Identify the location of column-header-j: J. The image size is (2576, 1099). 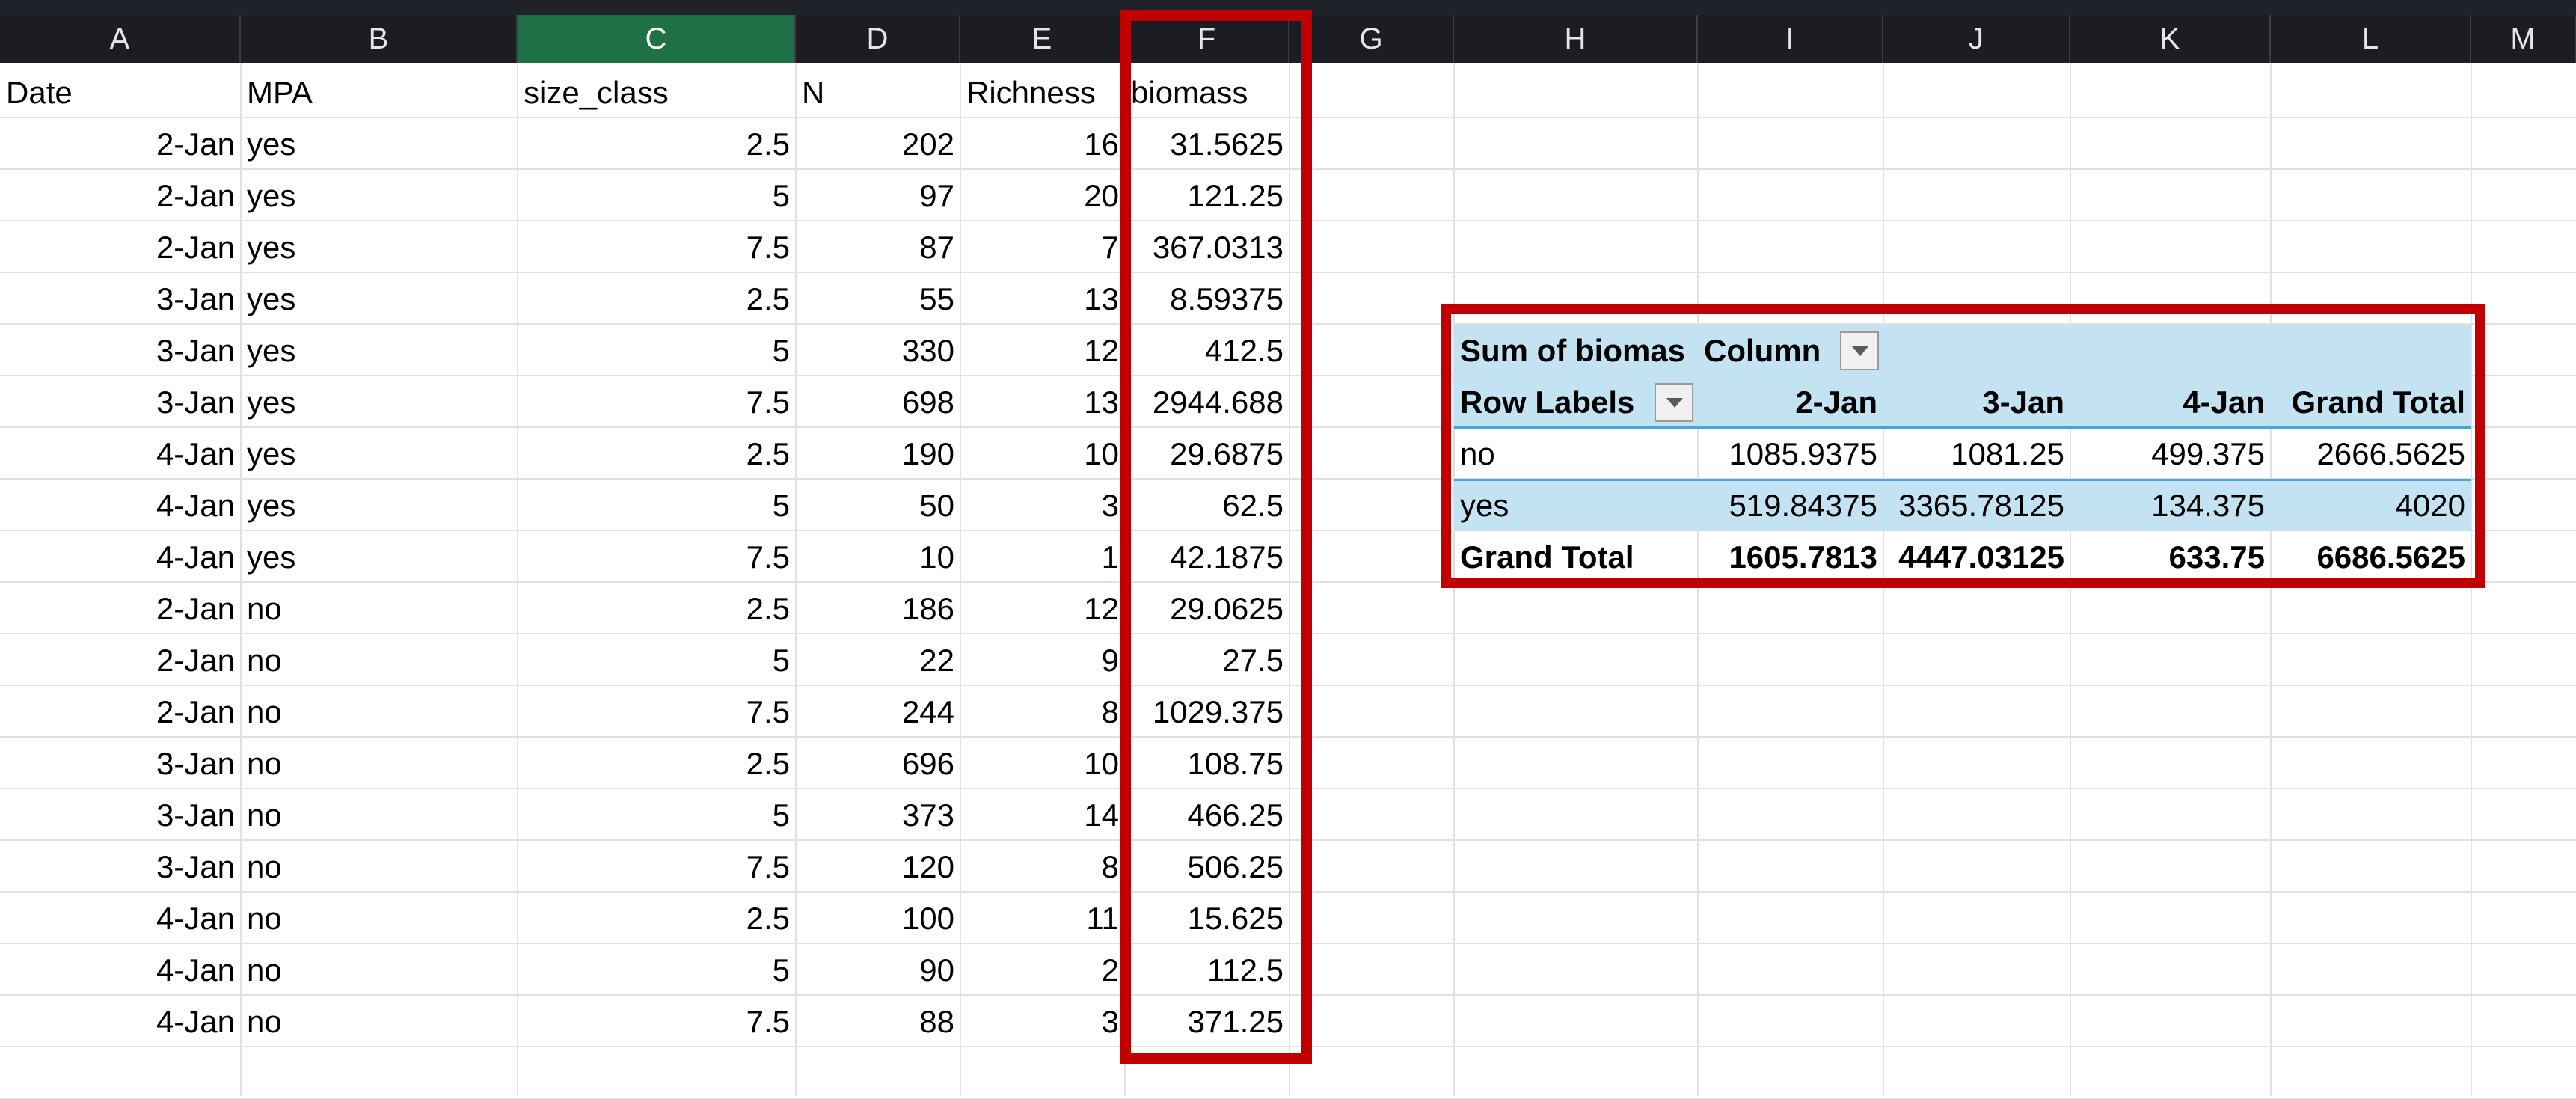
(1976, 39).